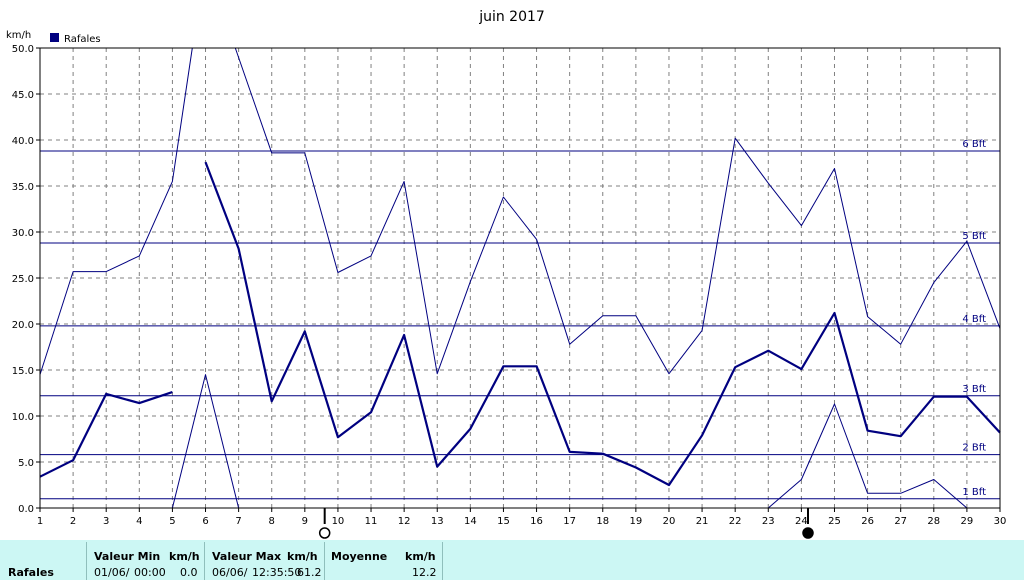 This screenshot has width=1024, height=580. I want to click on x-tick-label: 10, so click(338, 521).